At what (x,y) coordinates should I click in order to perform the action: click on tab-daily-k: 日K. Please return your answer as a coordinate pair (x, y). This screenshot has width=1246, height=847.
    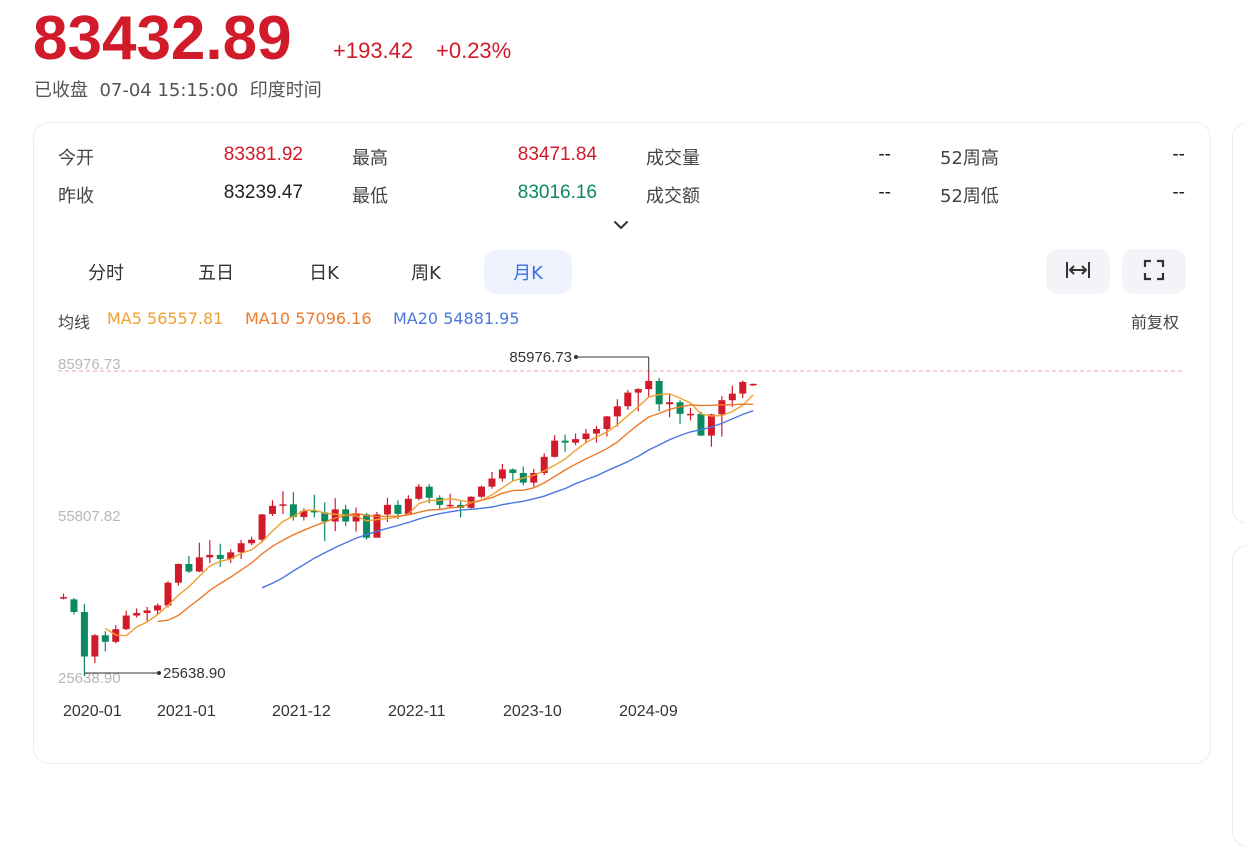
    Looking at the image, I should click on (324, 273).